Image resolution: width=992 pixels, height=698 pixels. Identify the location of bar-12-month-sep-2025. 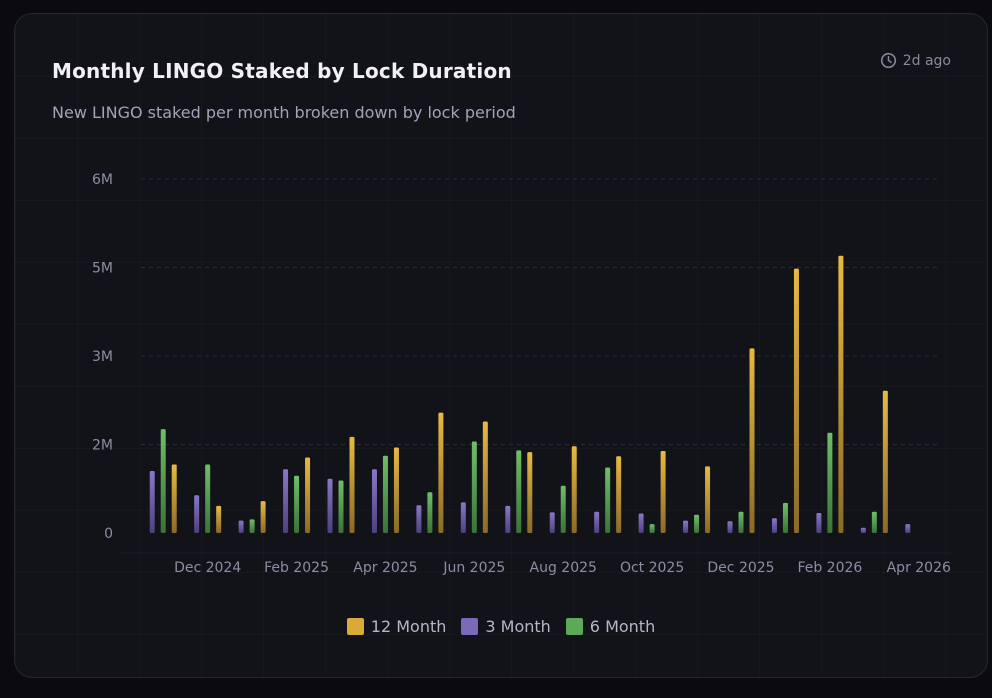
(619, 494).